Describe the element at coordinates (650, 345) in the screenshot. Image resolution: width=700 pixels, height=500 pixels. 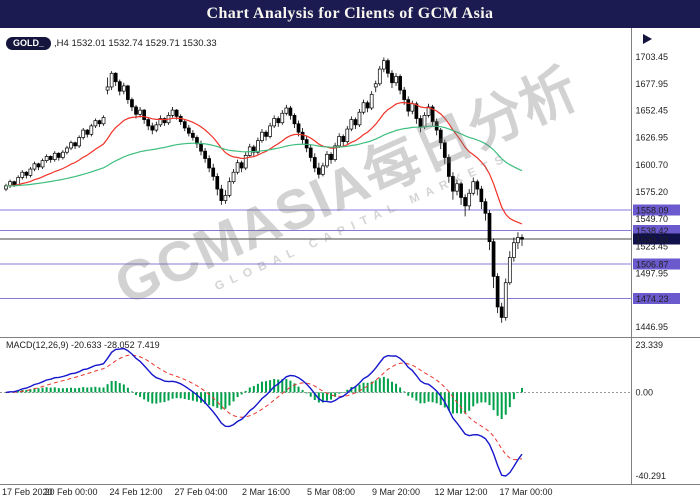
I see `svg-text: 23.339` at that location.